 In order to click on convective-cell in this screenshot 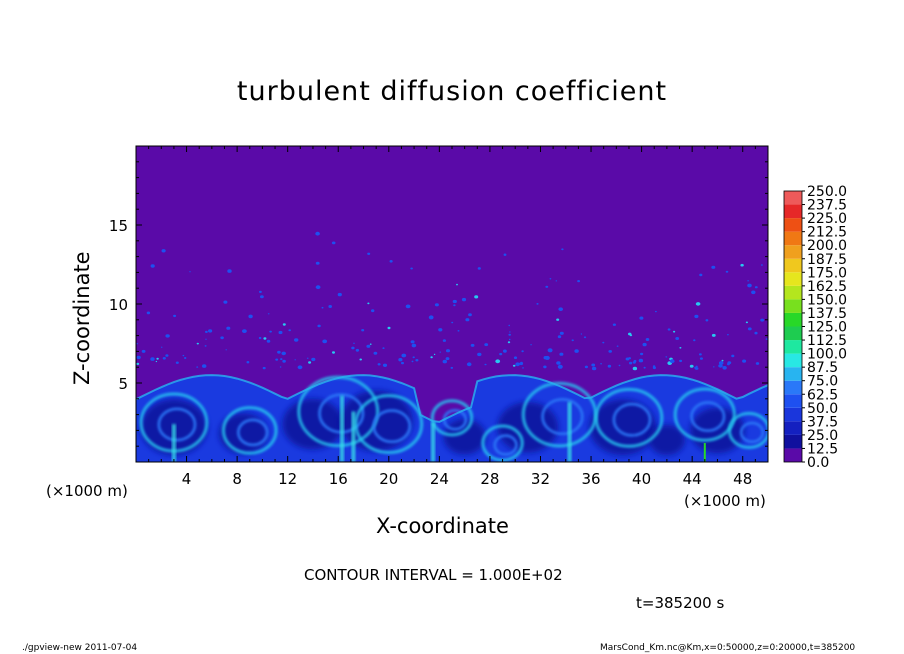, I will do `click(623, 427)`.